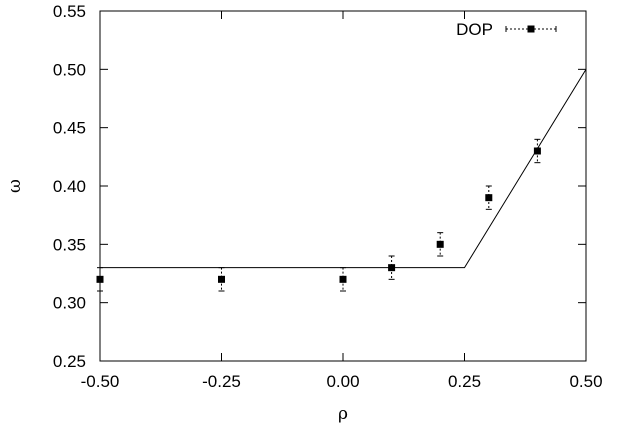 This screenshot has width=618, height=427. Describe the element at coordinates (221, 381) in the screenshot. I see `x-tick-label: -0.25` at that location.